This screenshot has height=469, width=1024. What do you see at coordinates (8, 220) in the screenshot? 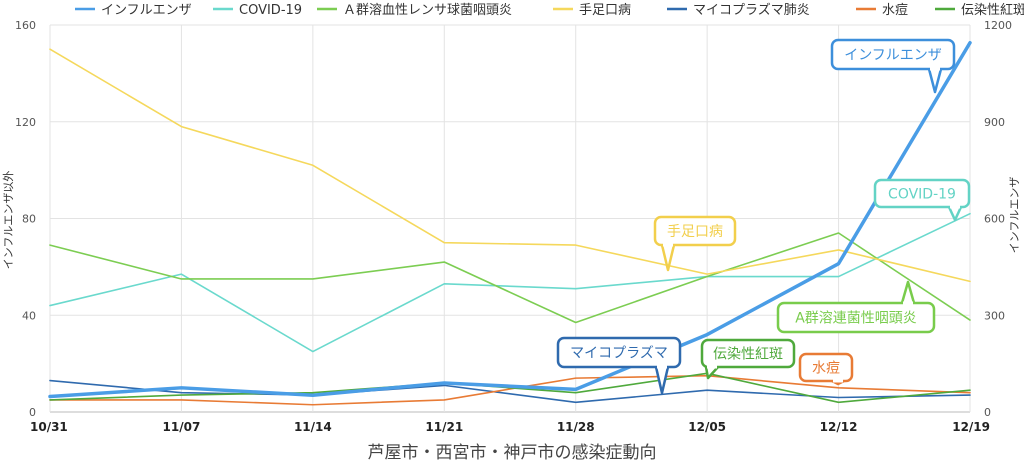
I see `y-axis-left-title: インフルエンザ以外` at bounding box center [8, 220].